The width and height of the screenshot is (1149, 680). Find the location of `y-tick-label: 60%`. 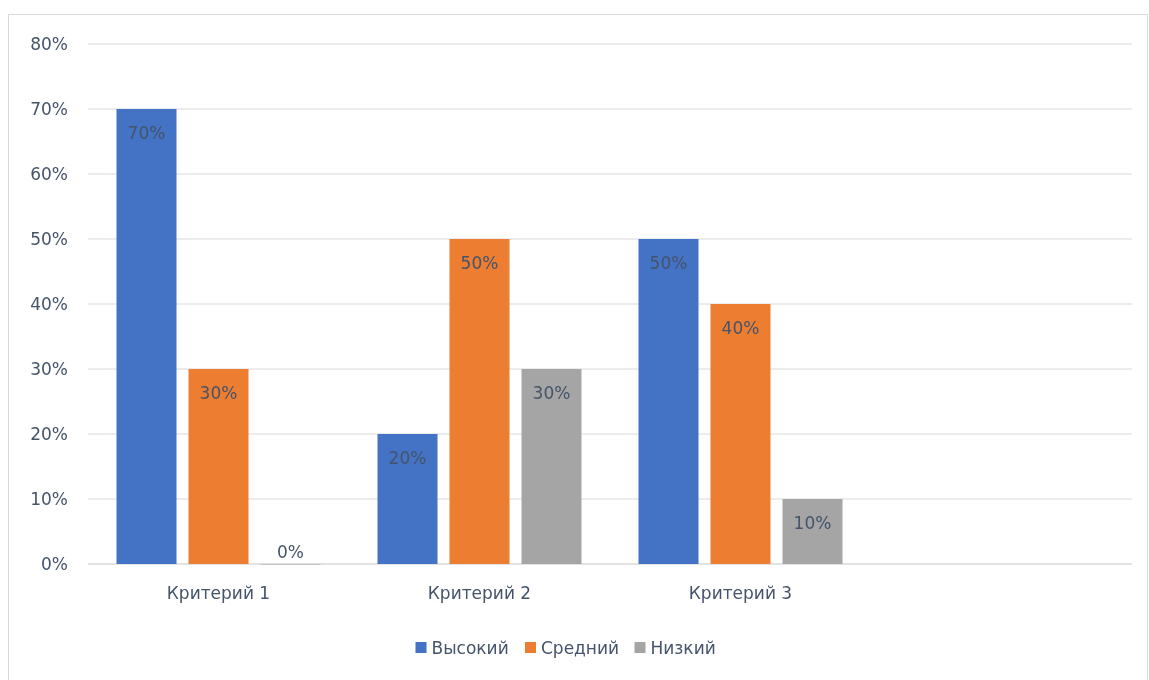

y-tick-label: 60% is located at coordinates (49, 173).